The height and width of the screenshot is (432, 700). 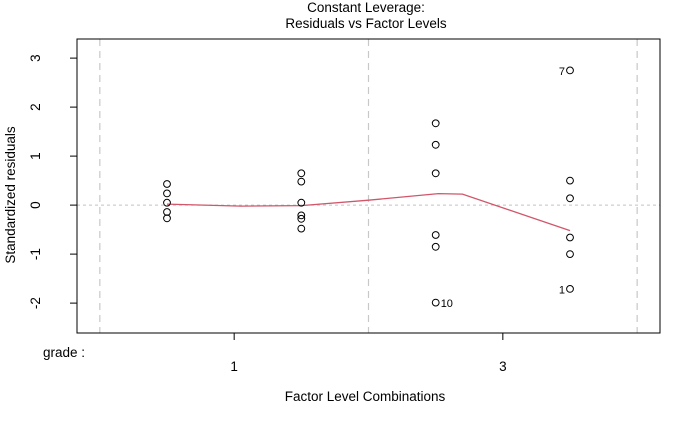 What do you see at coordinates (35, 156) in the screenshot?
I see `y-tick-label: 1` at bounding box center [35, 156].